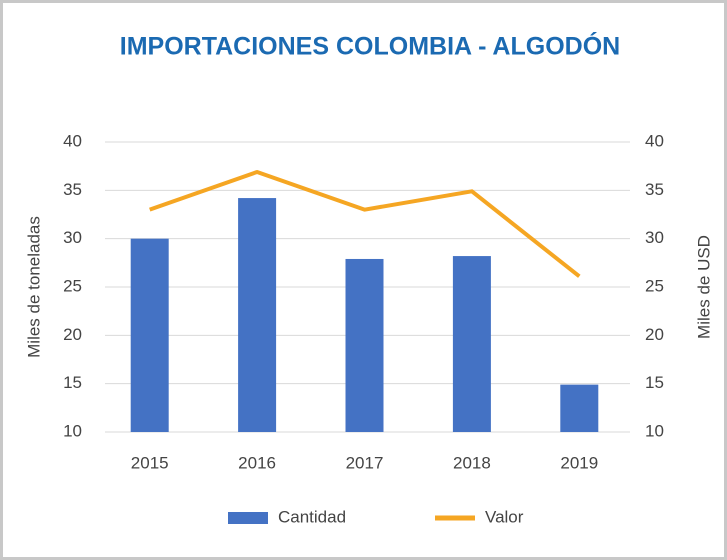  I want to click on x-tick-label: 2017, so click(365, 462).